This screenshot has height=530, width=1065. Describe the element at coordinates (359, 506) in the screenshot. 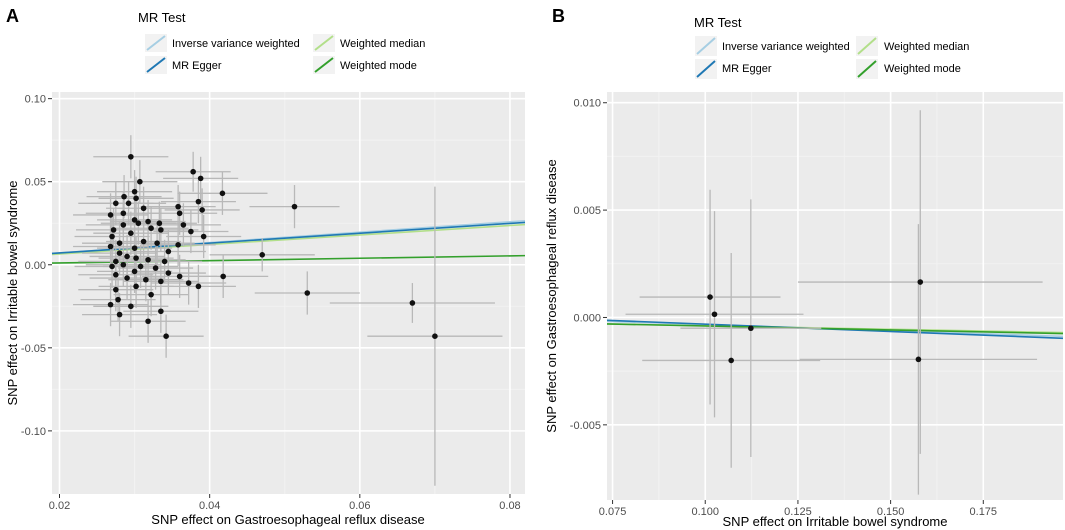

I see `panel-a-x-tick-label: 0.06` at that location.